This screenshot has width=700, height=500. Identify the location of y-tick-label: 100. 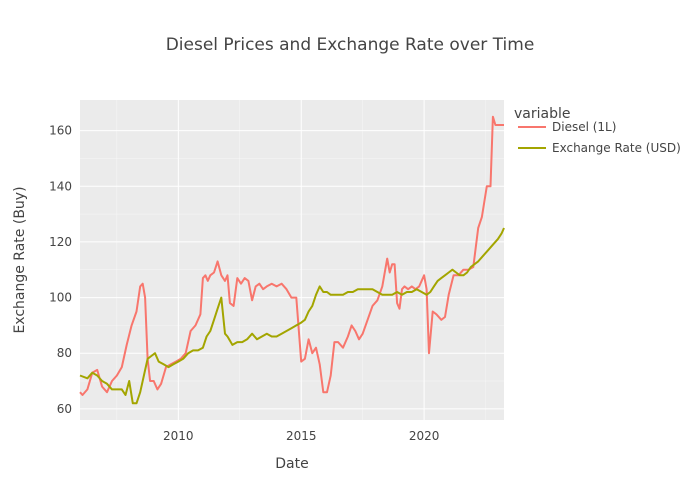
(60, 298).